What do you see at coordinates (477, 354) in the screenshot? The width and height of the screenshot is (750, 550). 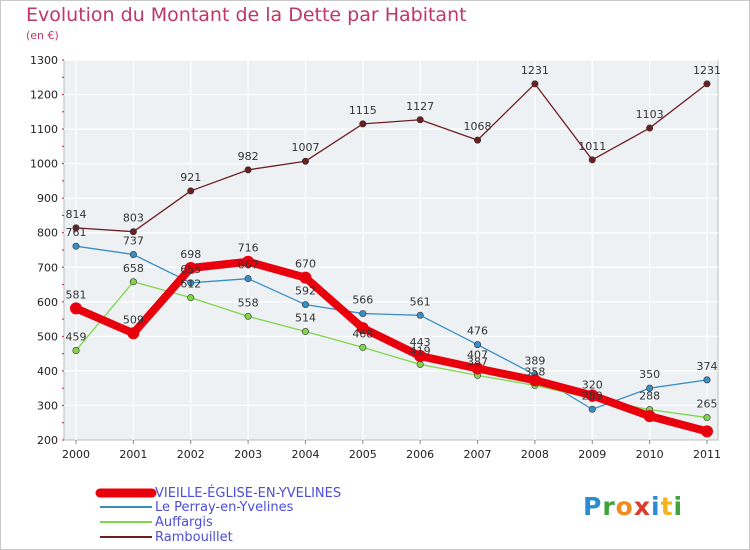 I see `data-label-0: 407` at bounding box center [477, 354].